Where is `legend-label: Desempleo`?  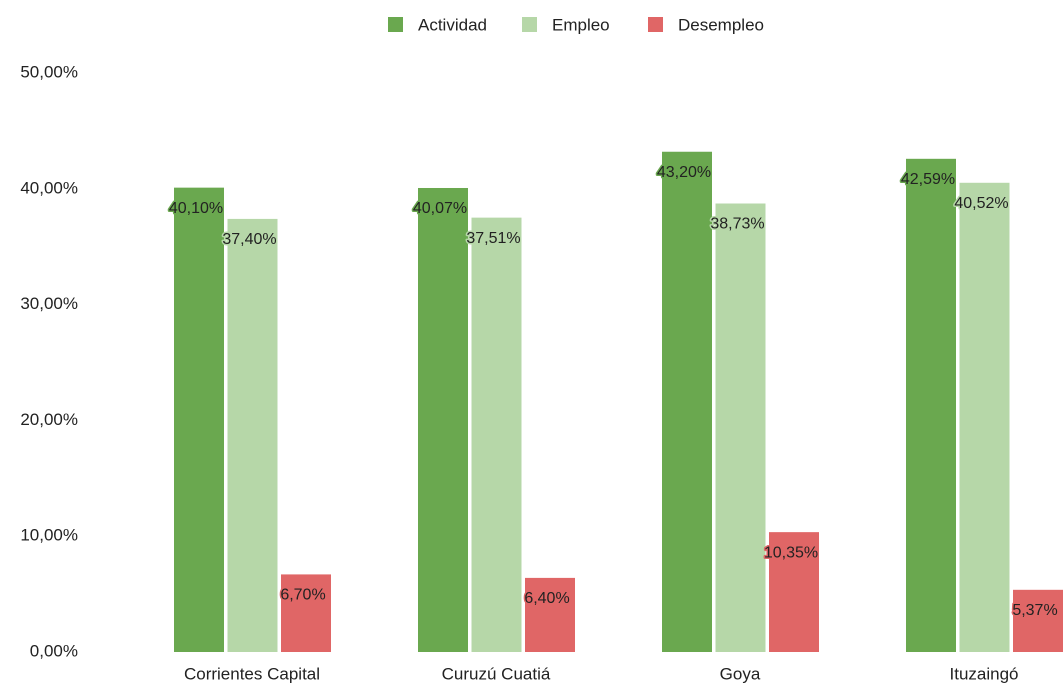 legend-label: Desempleo is located at coordinates (721, 24).